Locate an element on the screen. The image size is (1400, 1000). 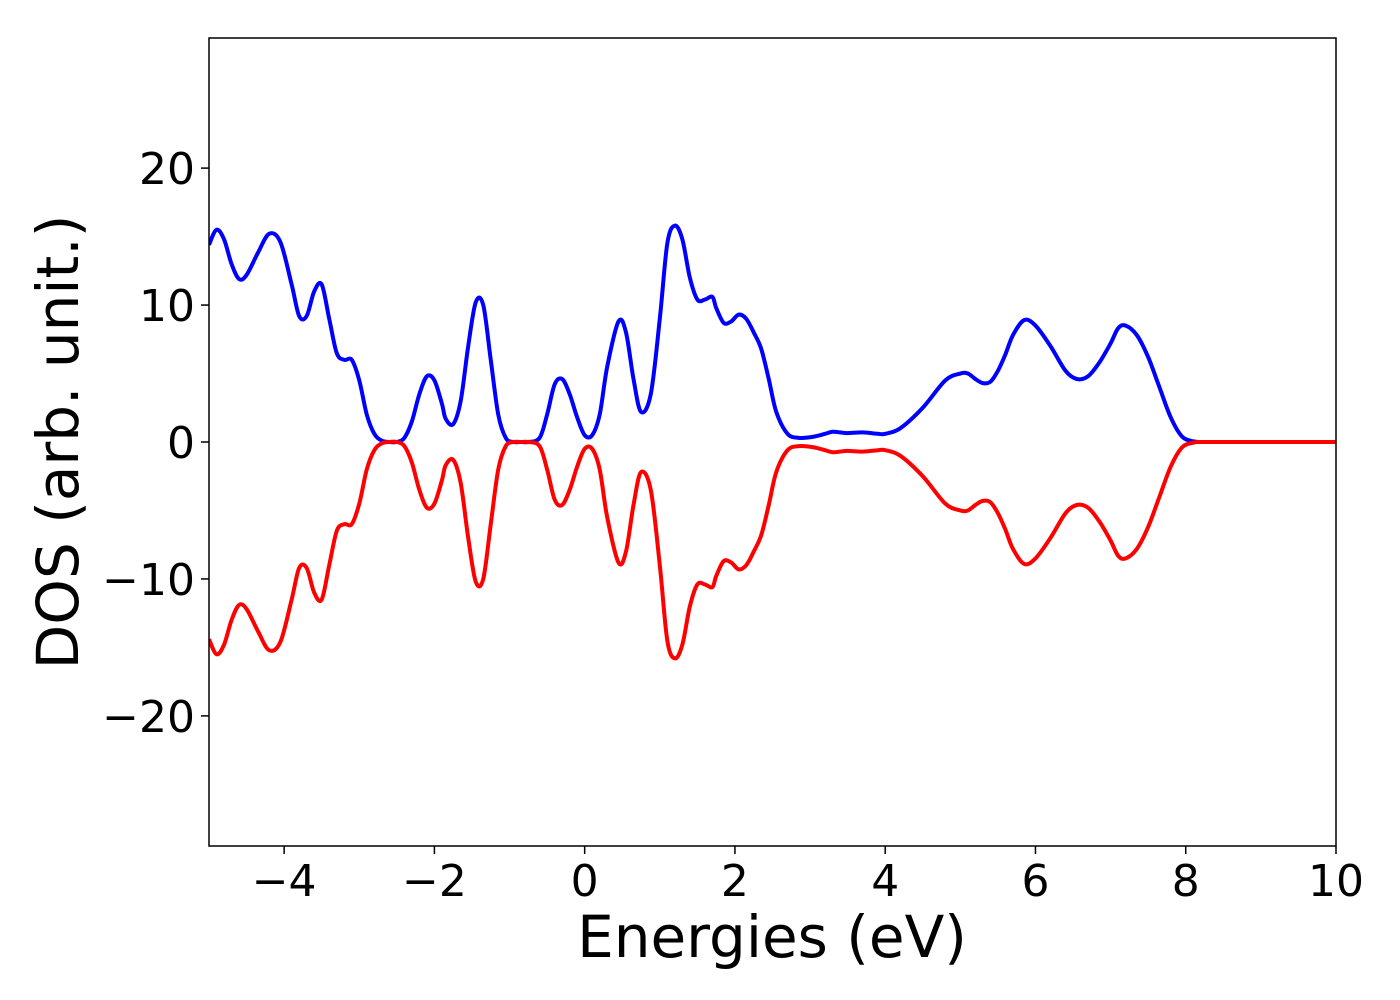
x-axis-ticks: −4 −2 0 2 4 6 8 10 is located at coordinates (808, 876).